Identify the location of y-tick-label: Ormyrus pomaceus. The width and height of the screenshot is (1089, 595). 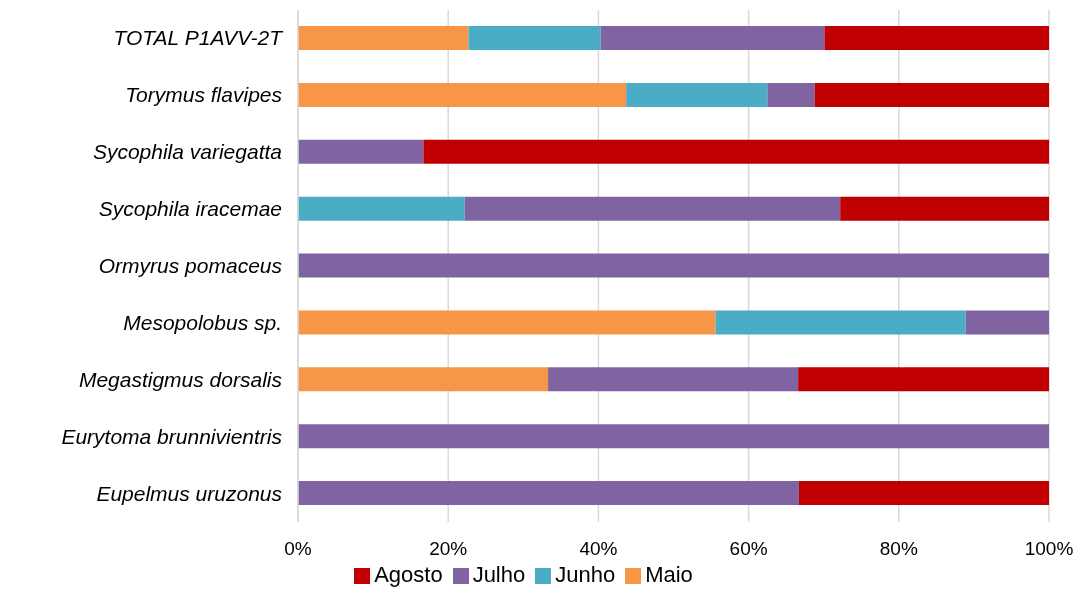
(190, 265).